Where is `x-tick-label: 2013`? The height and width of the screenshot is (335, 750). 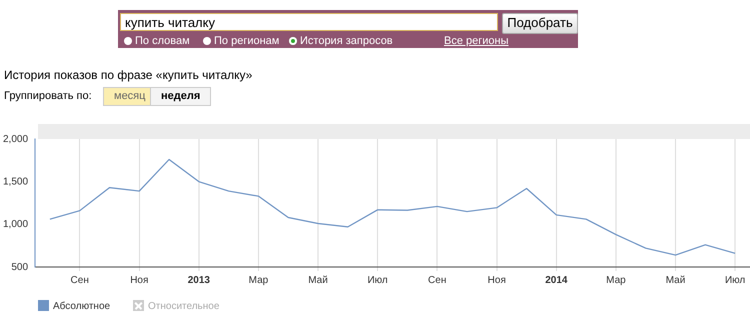 x-tick-label: 2013 is located at coordinates (199, 280).